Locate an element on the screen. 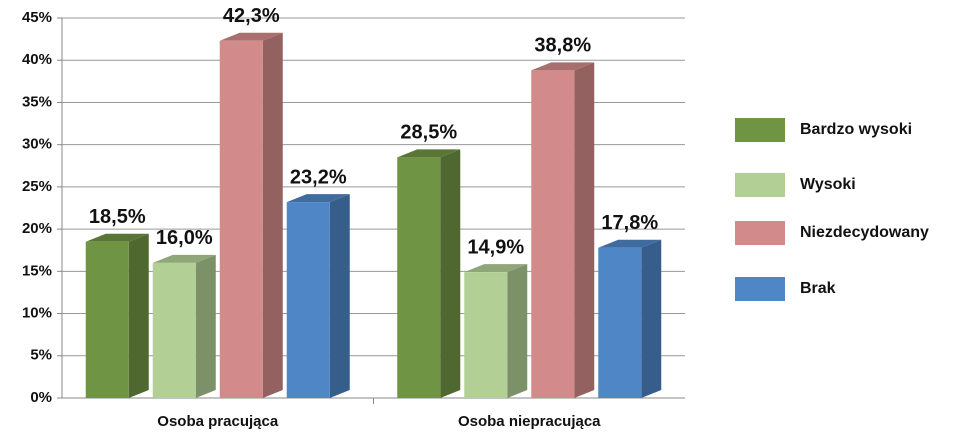  data-label: 28,5% is located at coordinates (428, 133).